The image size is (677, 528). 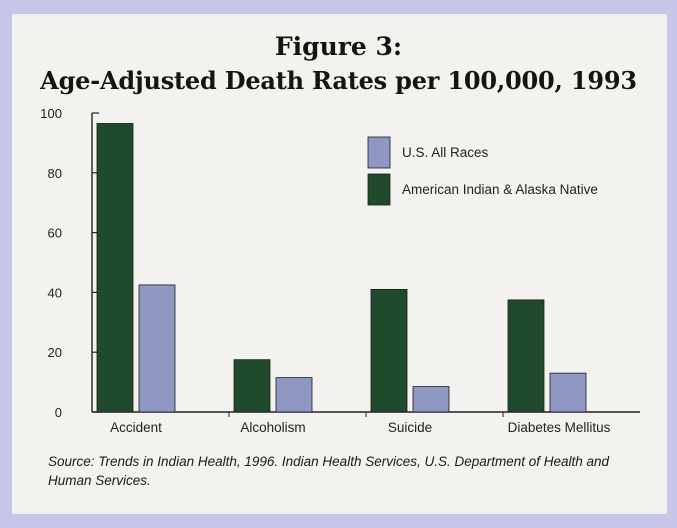 I want to click on x-tick-label: Accident, so click(x=136, y=427).